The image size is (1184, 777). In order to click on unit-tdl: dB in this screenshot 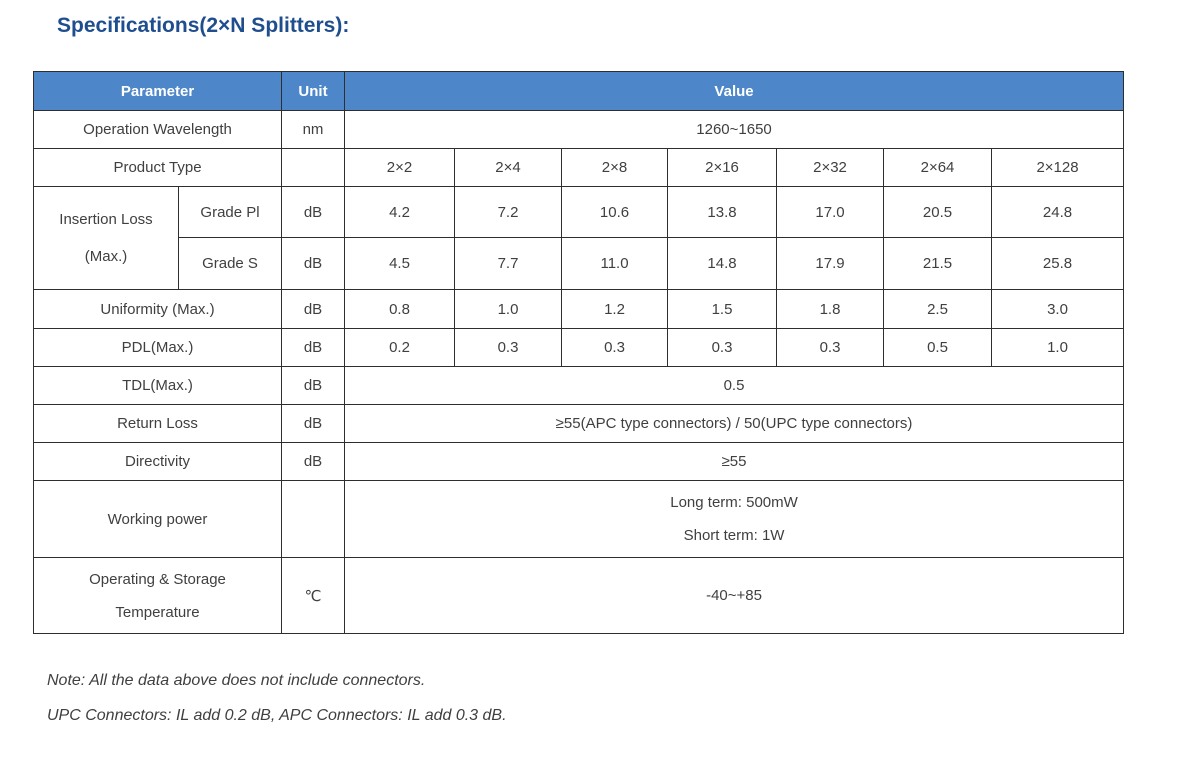, I will do `click(313, 385)`.